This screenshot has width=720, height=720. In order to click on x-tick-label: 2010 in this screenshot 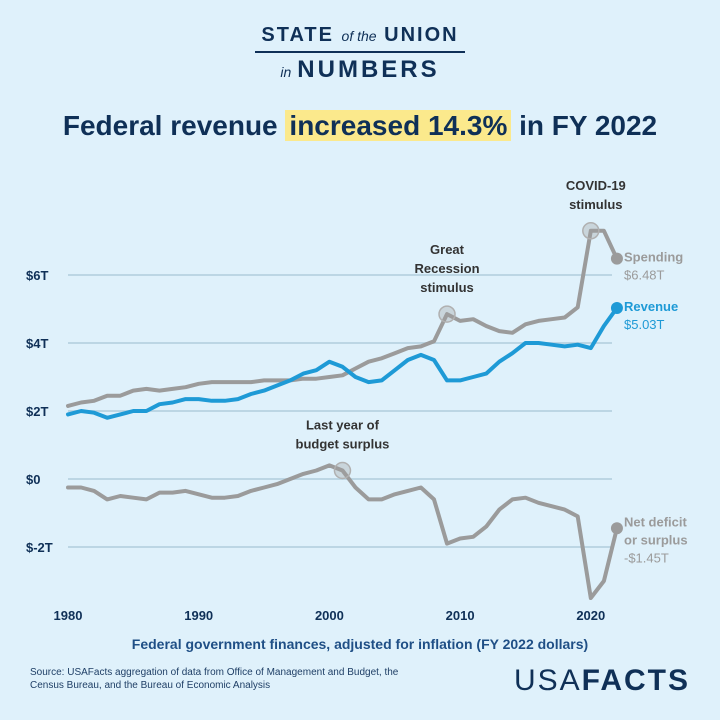, I will do `click(460, 615)`.